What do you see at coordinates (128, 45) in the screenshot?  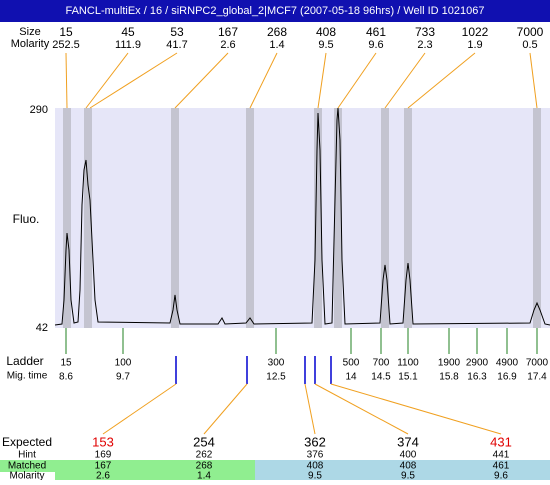 I see `peak-molarity: 111.9` at bounding box center [128, 45].